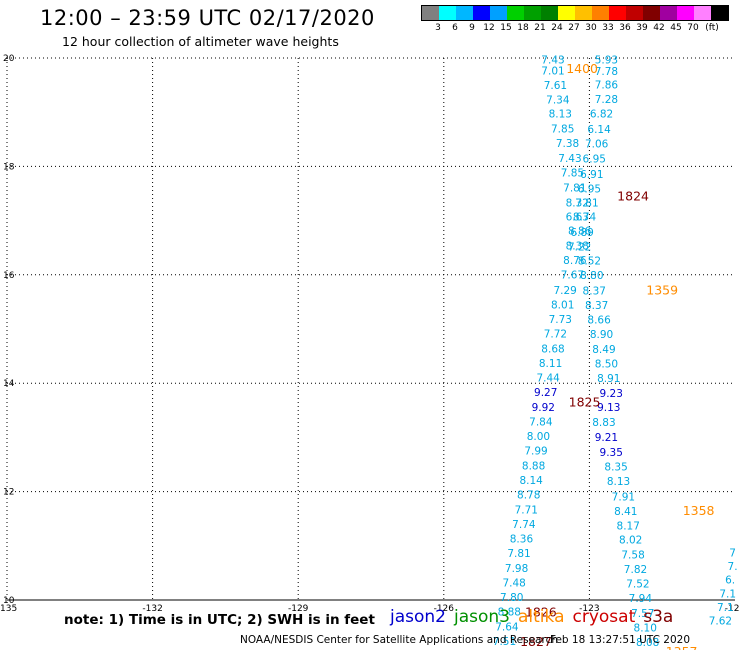 Image resolution: width=740 pixels, height=650 pixels. I want to click on pass-time-label: 1826, so click(541, 611).